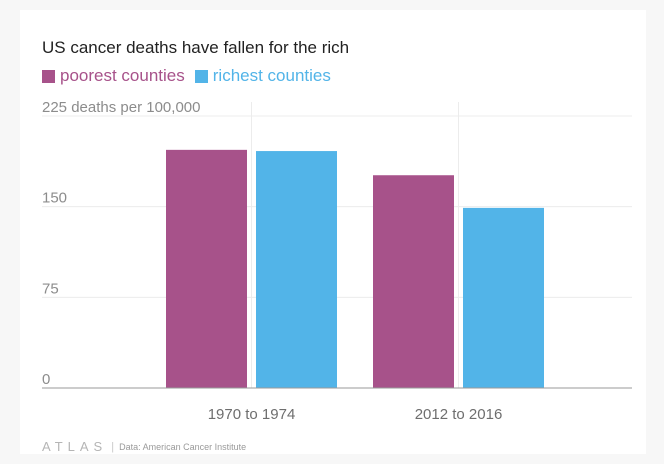  What do you see at coordinates (183, 446) in the screenshot?
I see `data-source: Data: American Cancer Institute` at bounding box center [183, 446].